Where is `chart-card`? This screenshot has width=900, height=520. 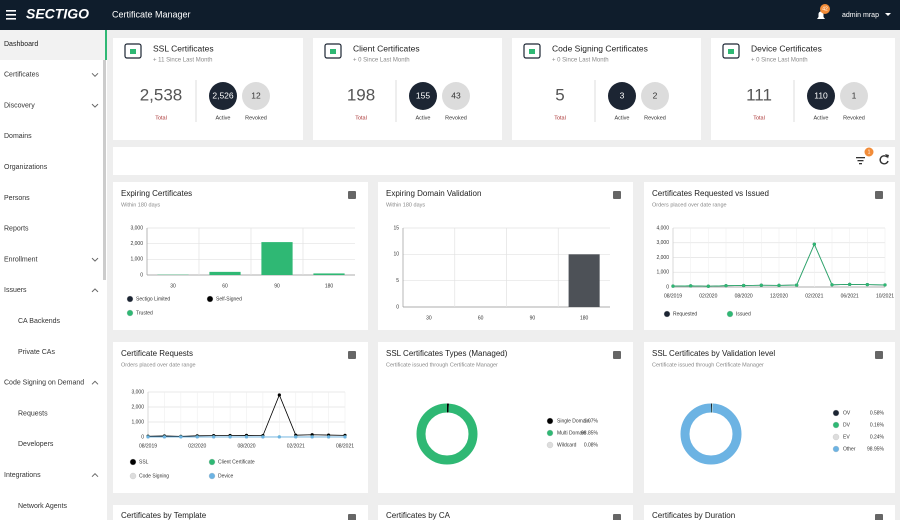
chart-card is located at coordinates (240, 512).